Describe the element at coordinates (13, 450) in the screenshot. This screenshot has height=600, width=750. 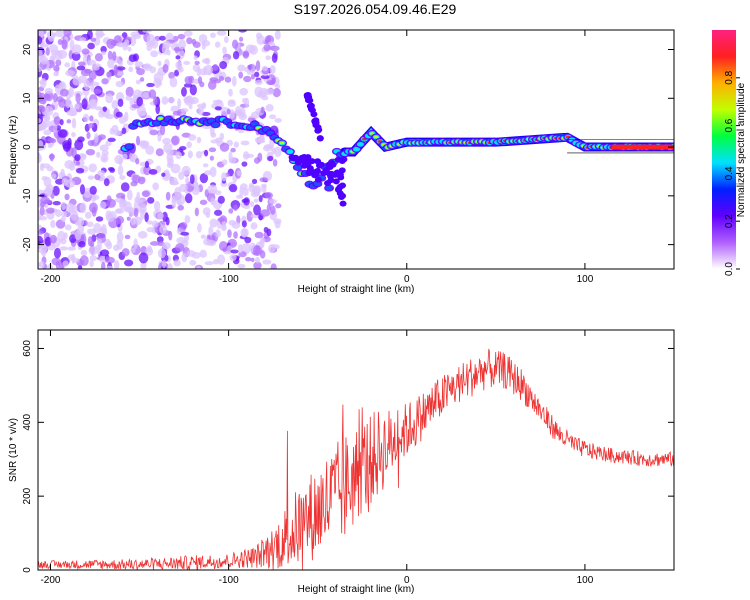
I see `snr-ylabel: SNR (10 * v/v)` at that location.